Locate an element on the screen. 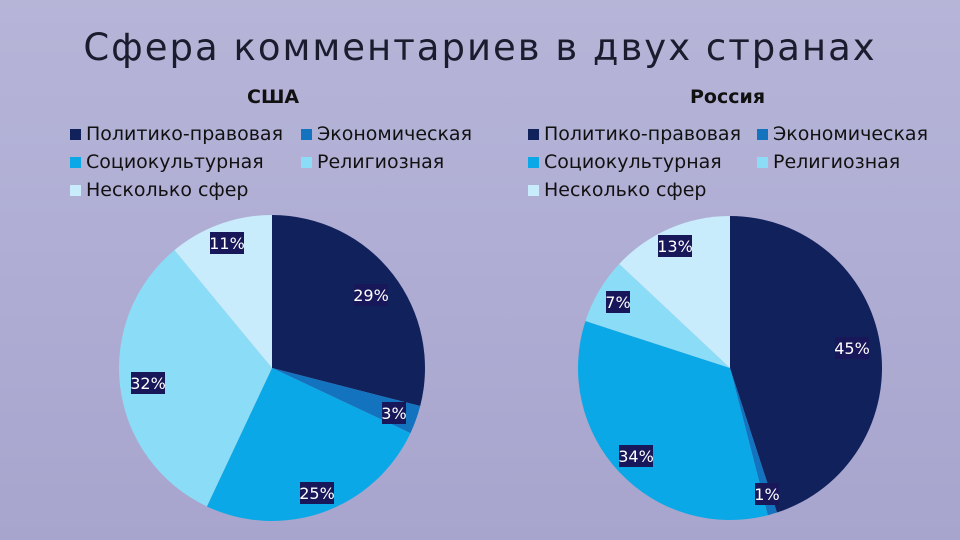  legend-item-russia-several: Несколько сфер is located at coordinates (617, 190).